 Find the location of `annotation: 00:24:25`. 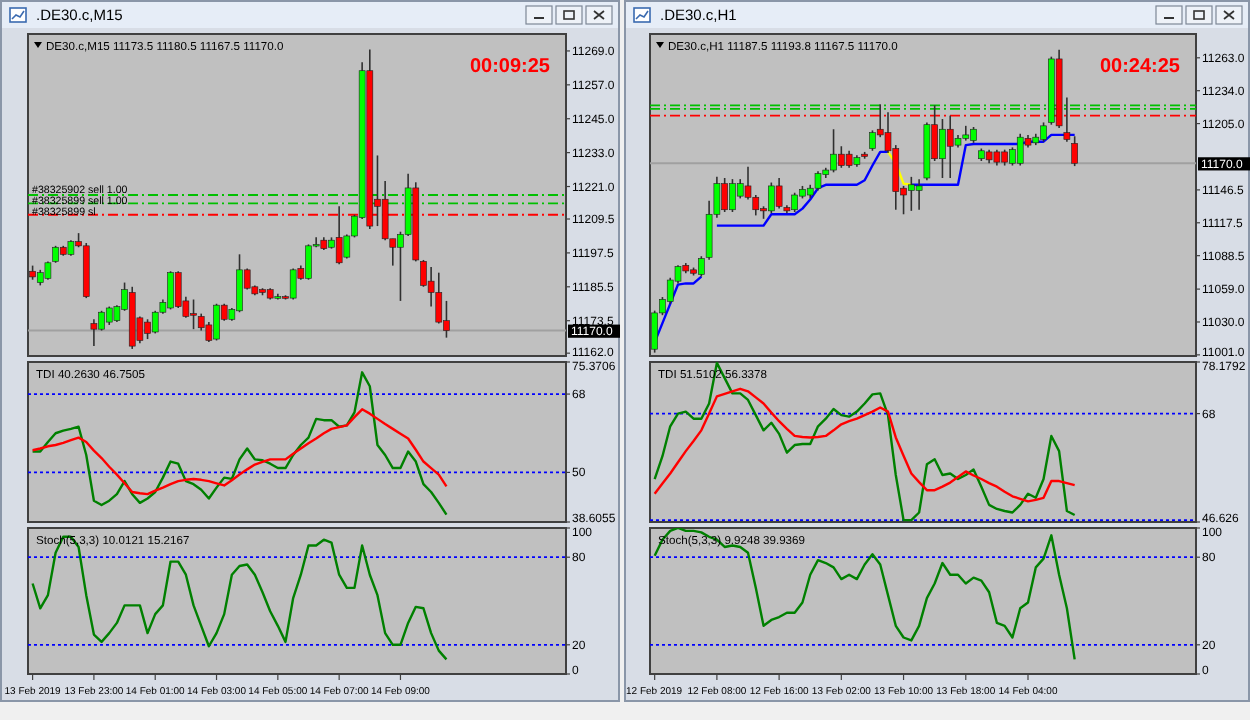

annotation: 00:24:25 is located at coordinates (1140, 67).